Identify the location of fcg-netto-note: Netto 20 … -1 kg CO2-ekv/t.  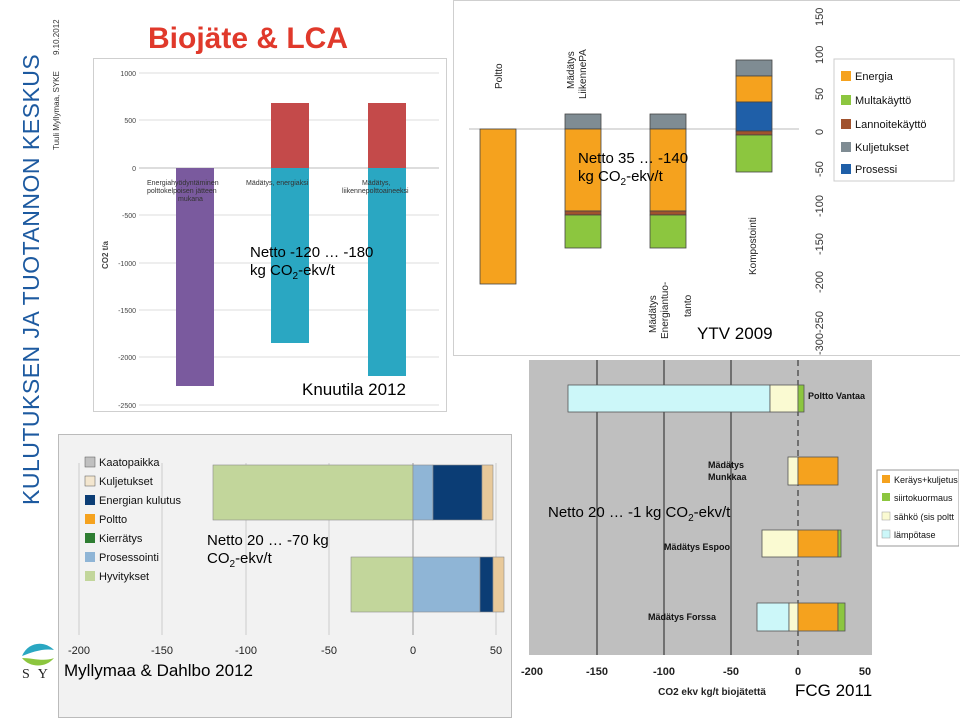
(639, 516).